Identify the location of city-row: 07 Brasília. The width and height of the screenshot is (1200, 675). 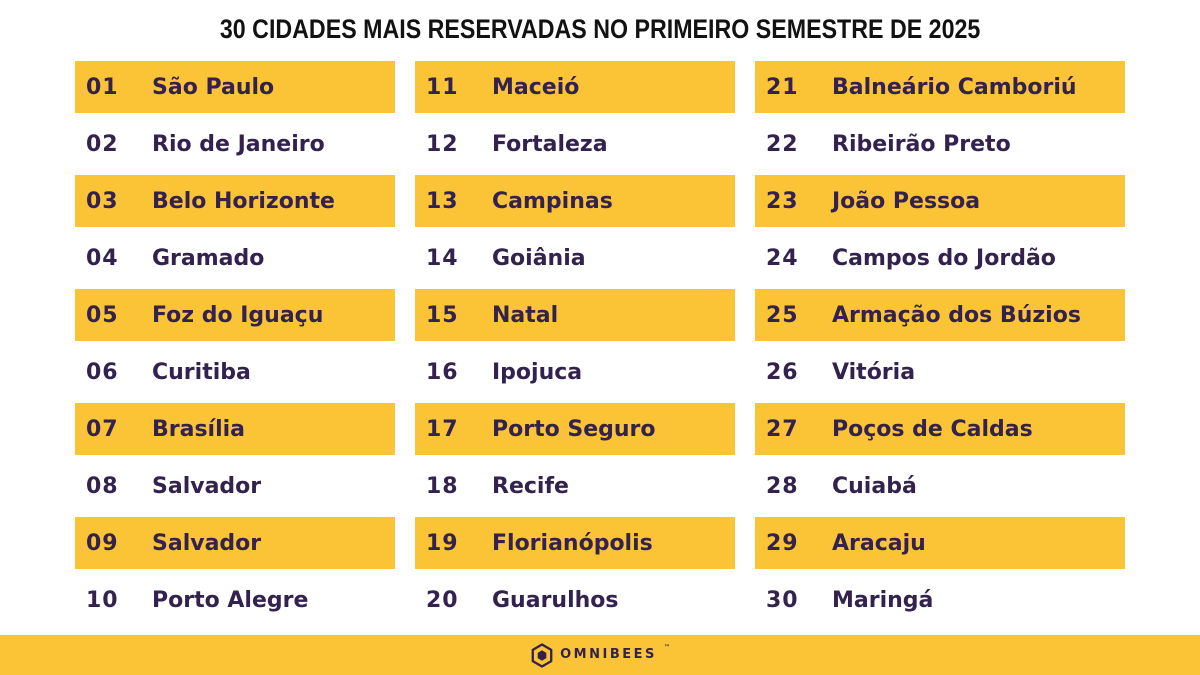
(235, 429).